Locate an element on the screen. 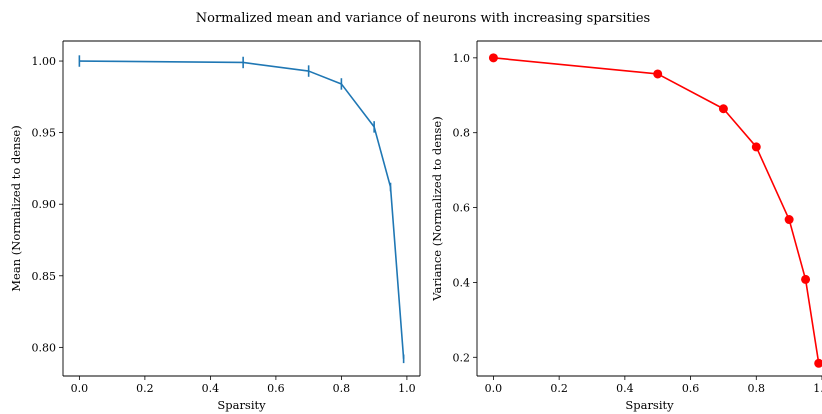 Image resolution: width=822 pixels, height=414 pixels. mean-y-tick-label: 0.80 is located at coordinates (44, 347).